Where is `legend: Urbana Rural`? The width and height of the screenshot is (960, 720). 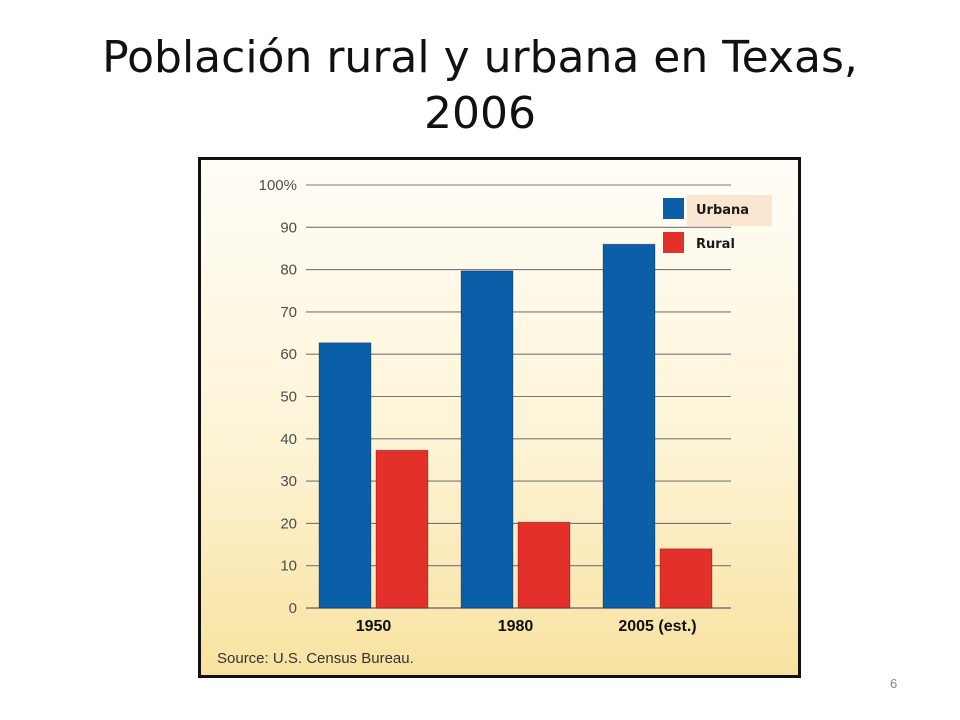 legend: Urbana Rural is located at coordinates (717, 224).